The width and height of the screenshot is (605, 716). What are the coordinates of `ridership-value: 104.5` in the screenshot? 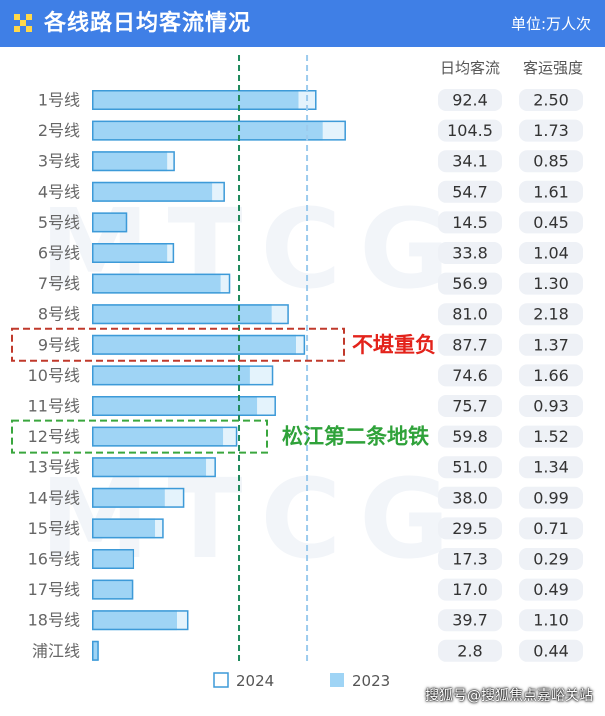 It's located at (470, 130).